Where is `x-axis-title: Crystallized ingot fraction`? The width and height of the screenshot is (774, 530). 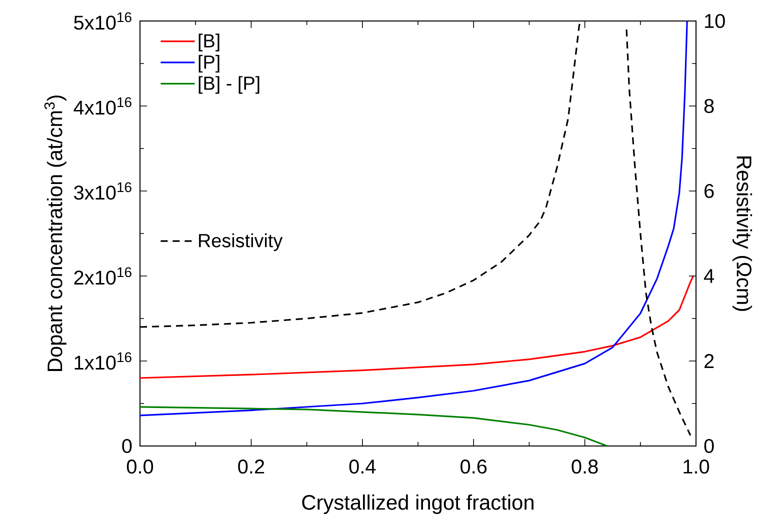 x-axis-title: Crystallized ingot fraction is located at coordinates (418, 504).